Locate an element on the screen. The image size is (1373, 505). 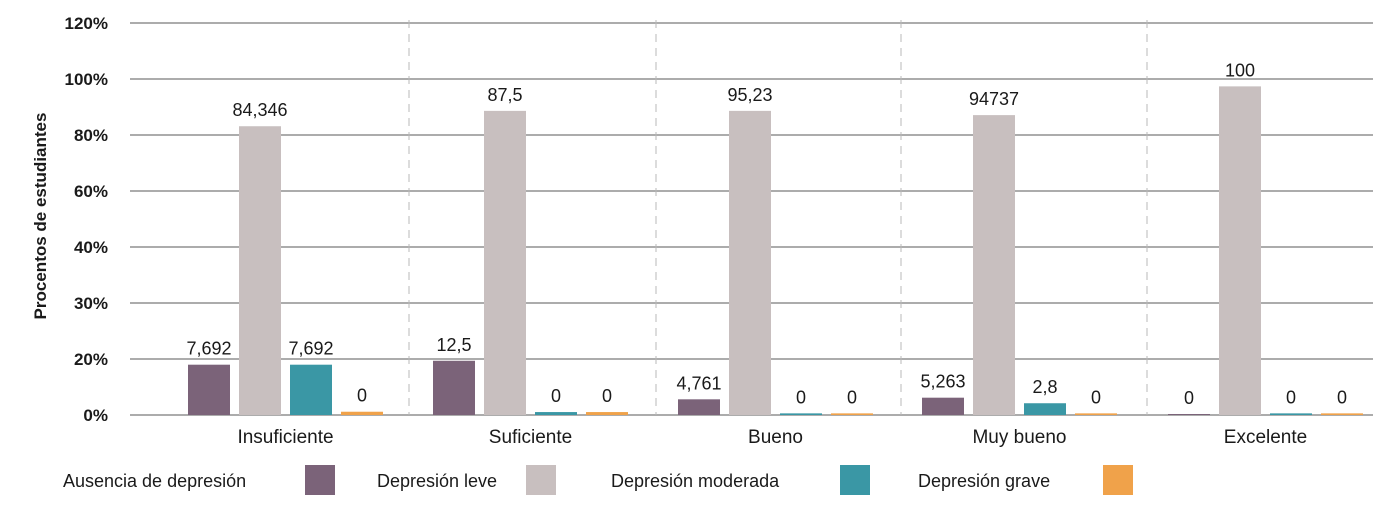
y-tick-label: 60% is located at coordinates (91, 191).